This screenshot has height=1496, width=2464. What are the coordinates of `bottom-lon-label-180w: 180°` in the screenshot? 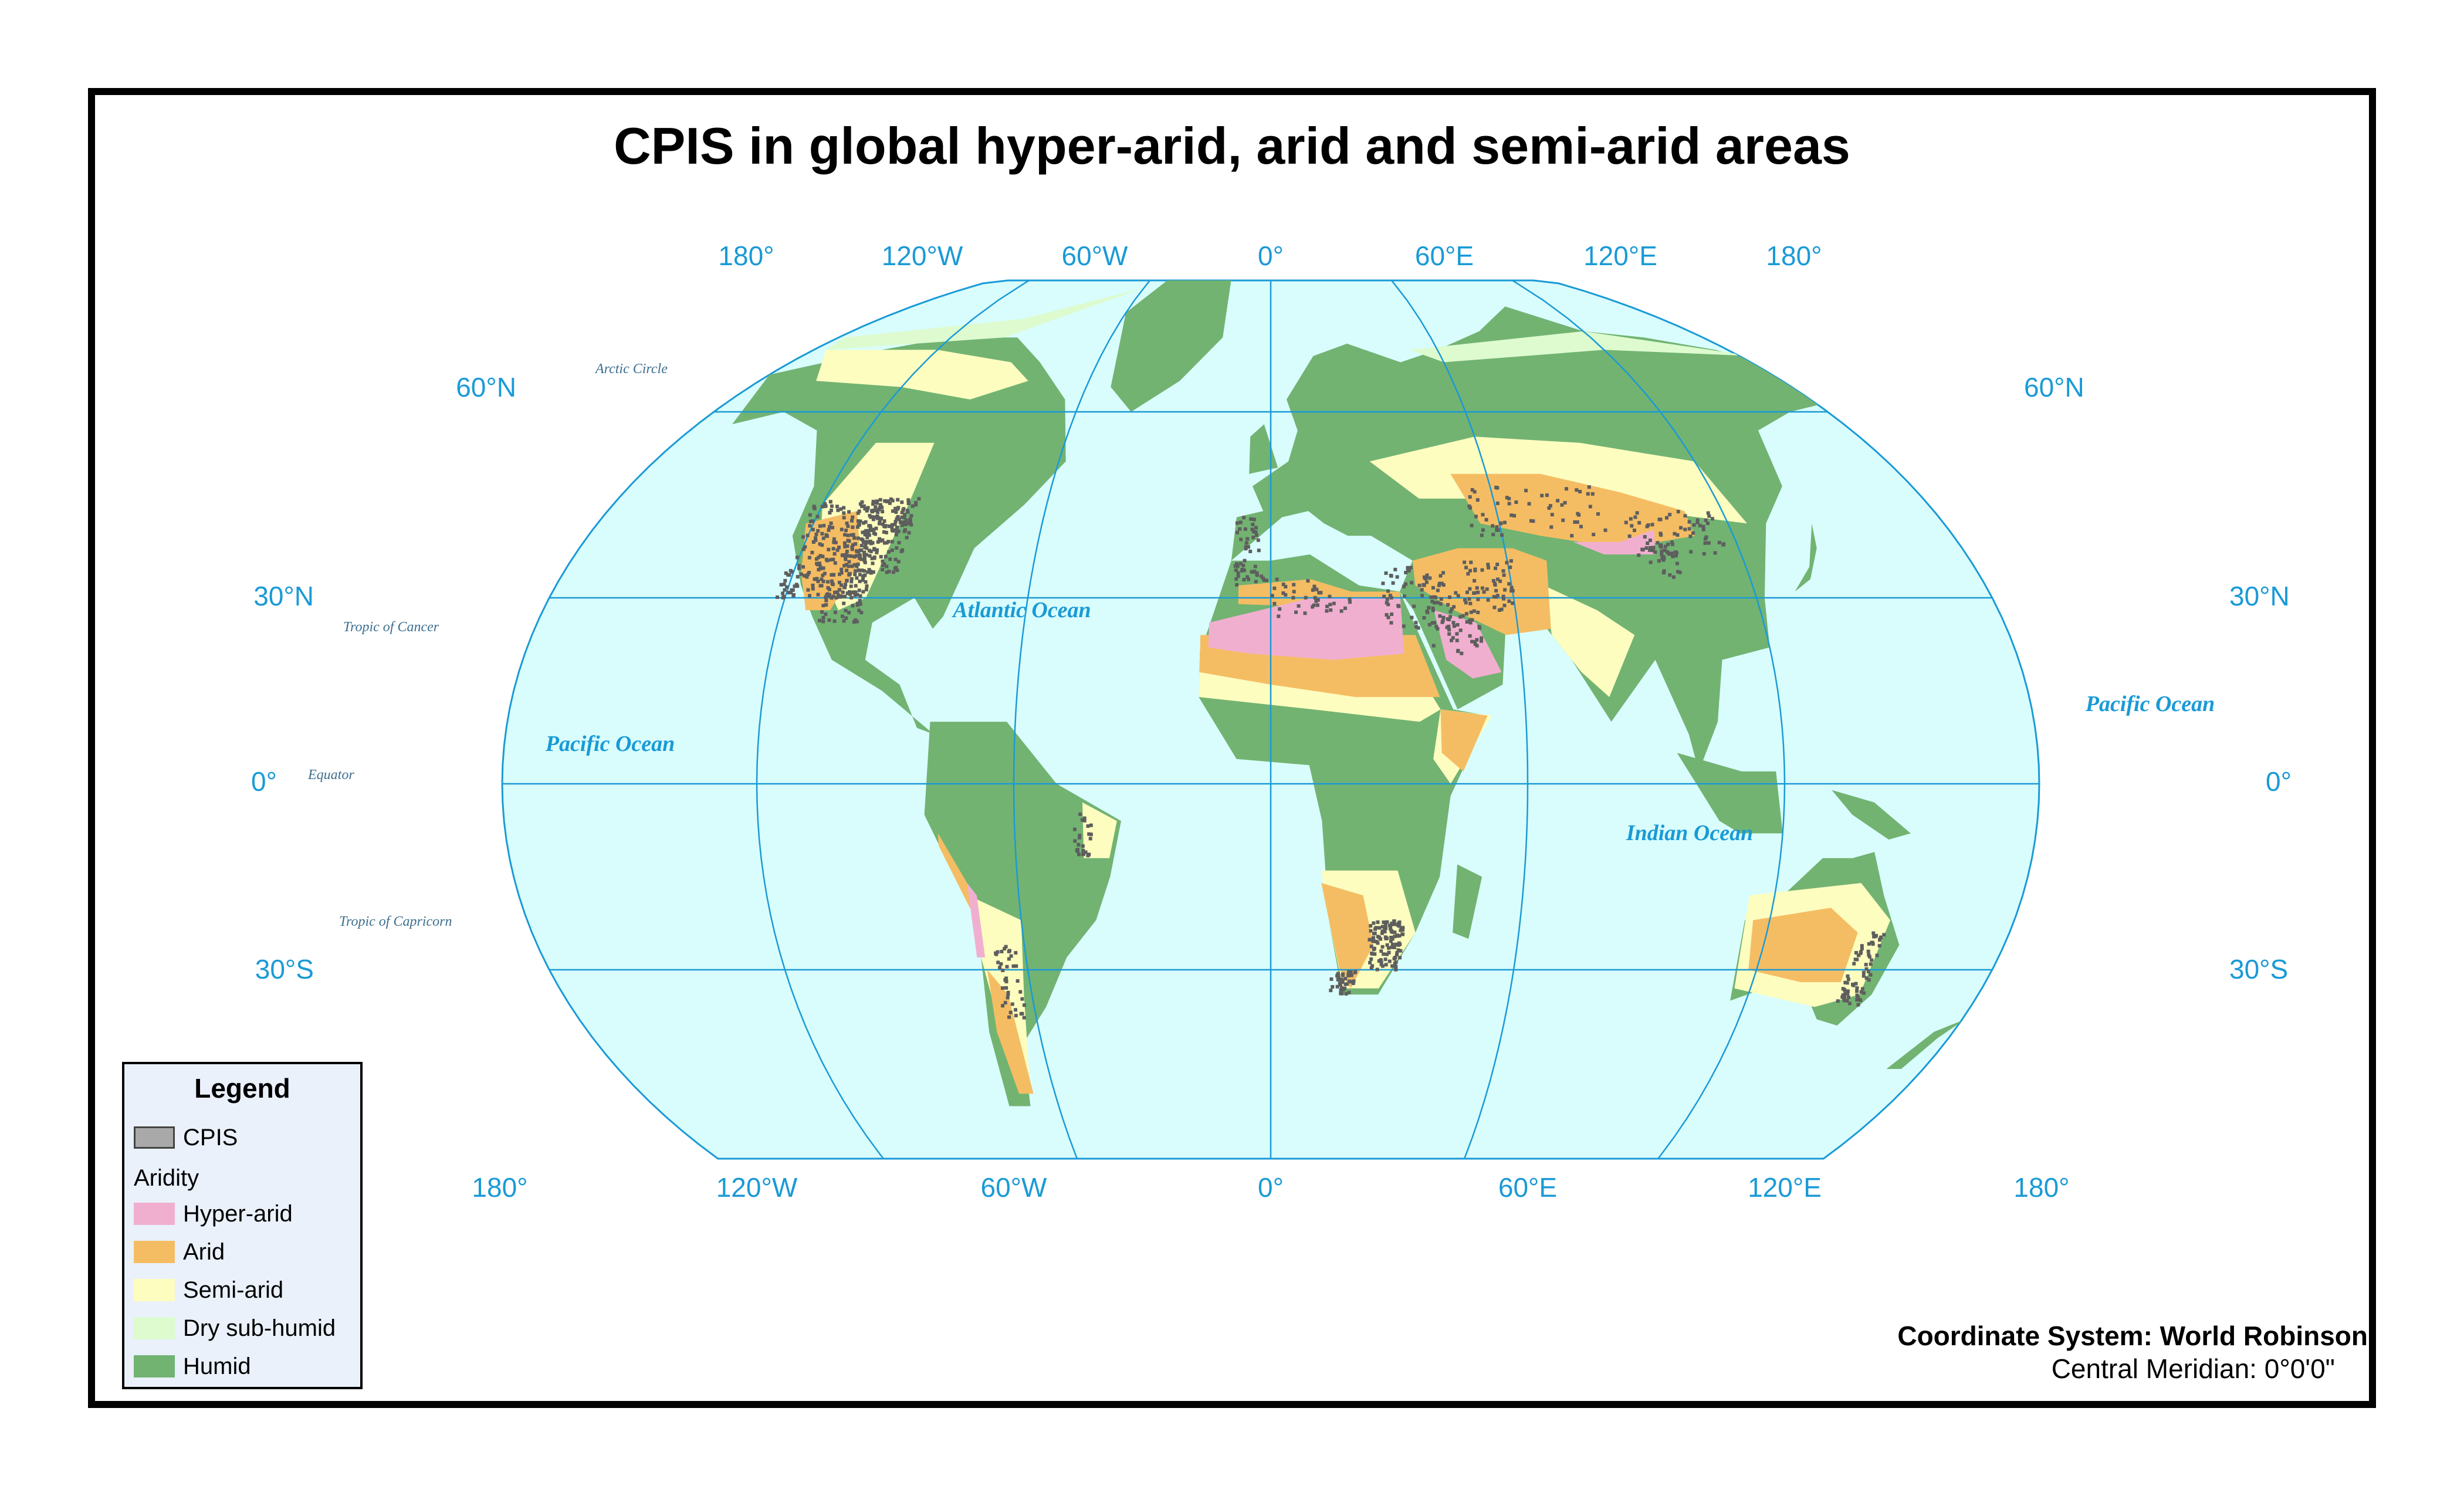 It's located at (500, 1187).